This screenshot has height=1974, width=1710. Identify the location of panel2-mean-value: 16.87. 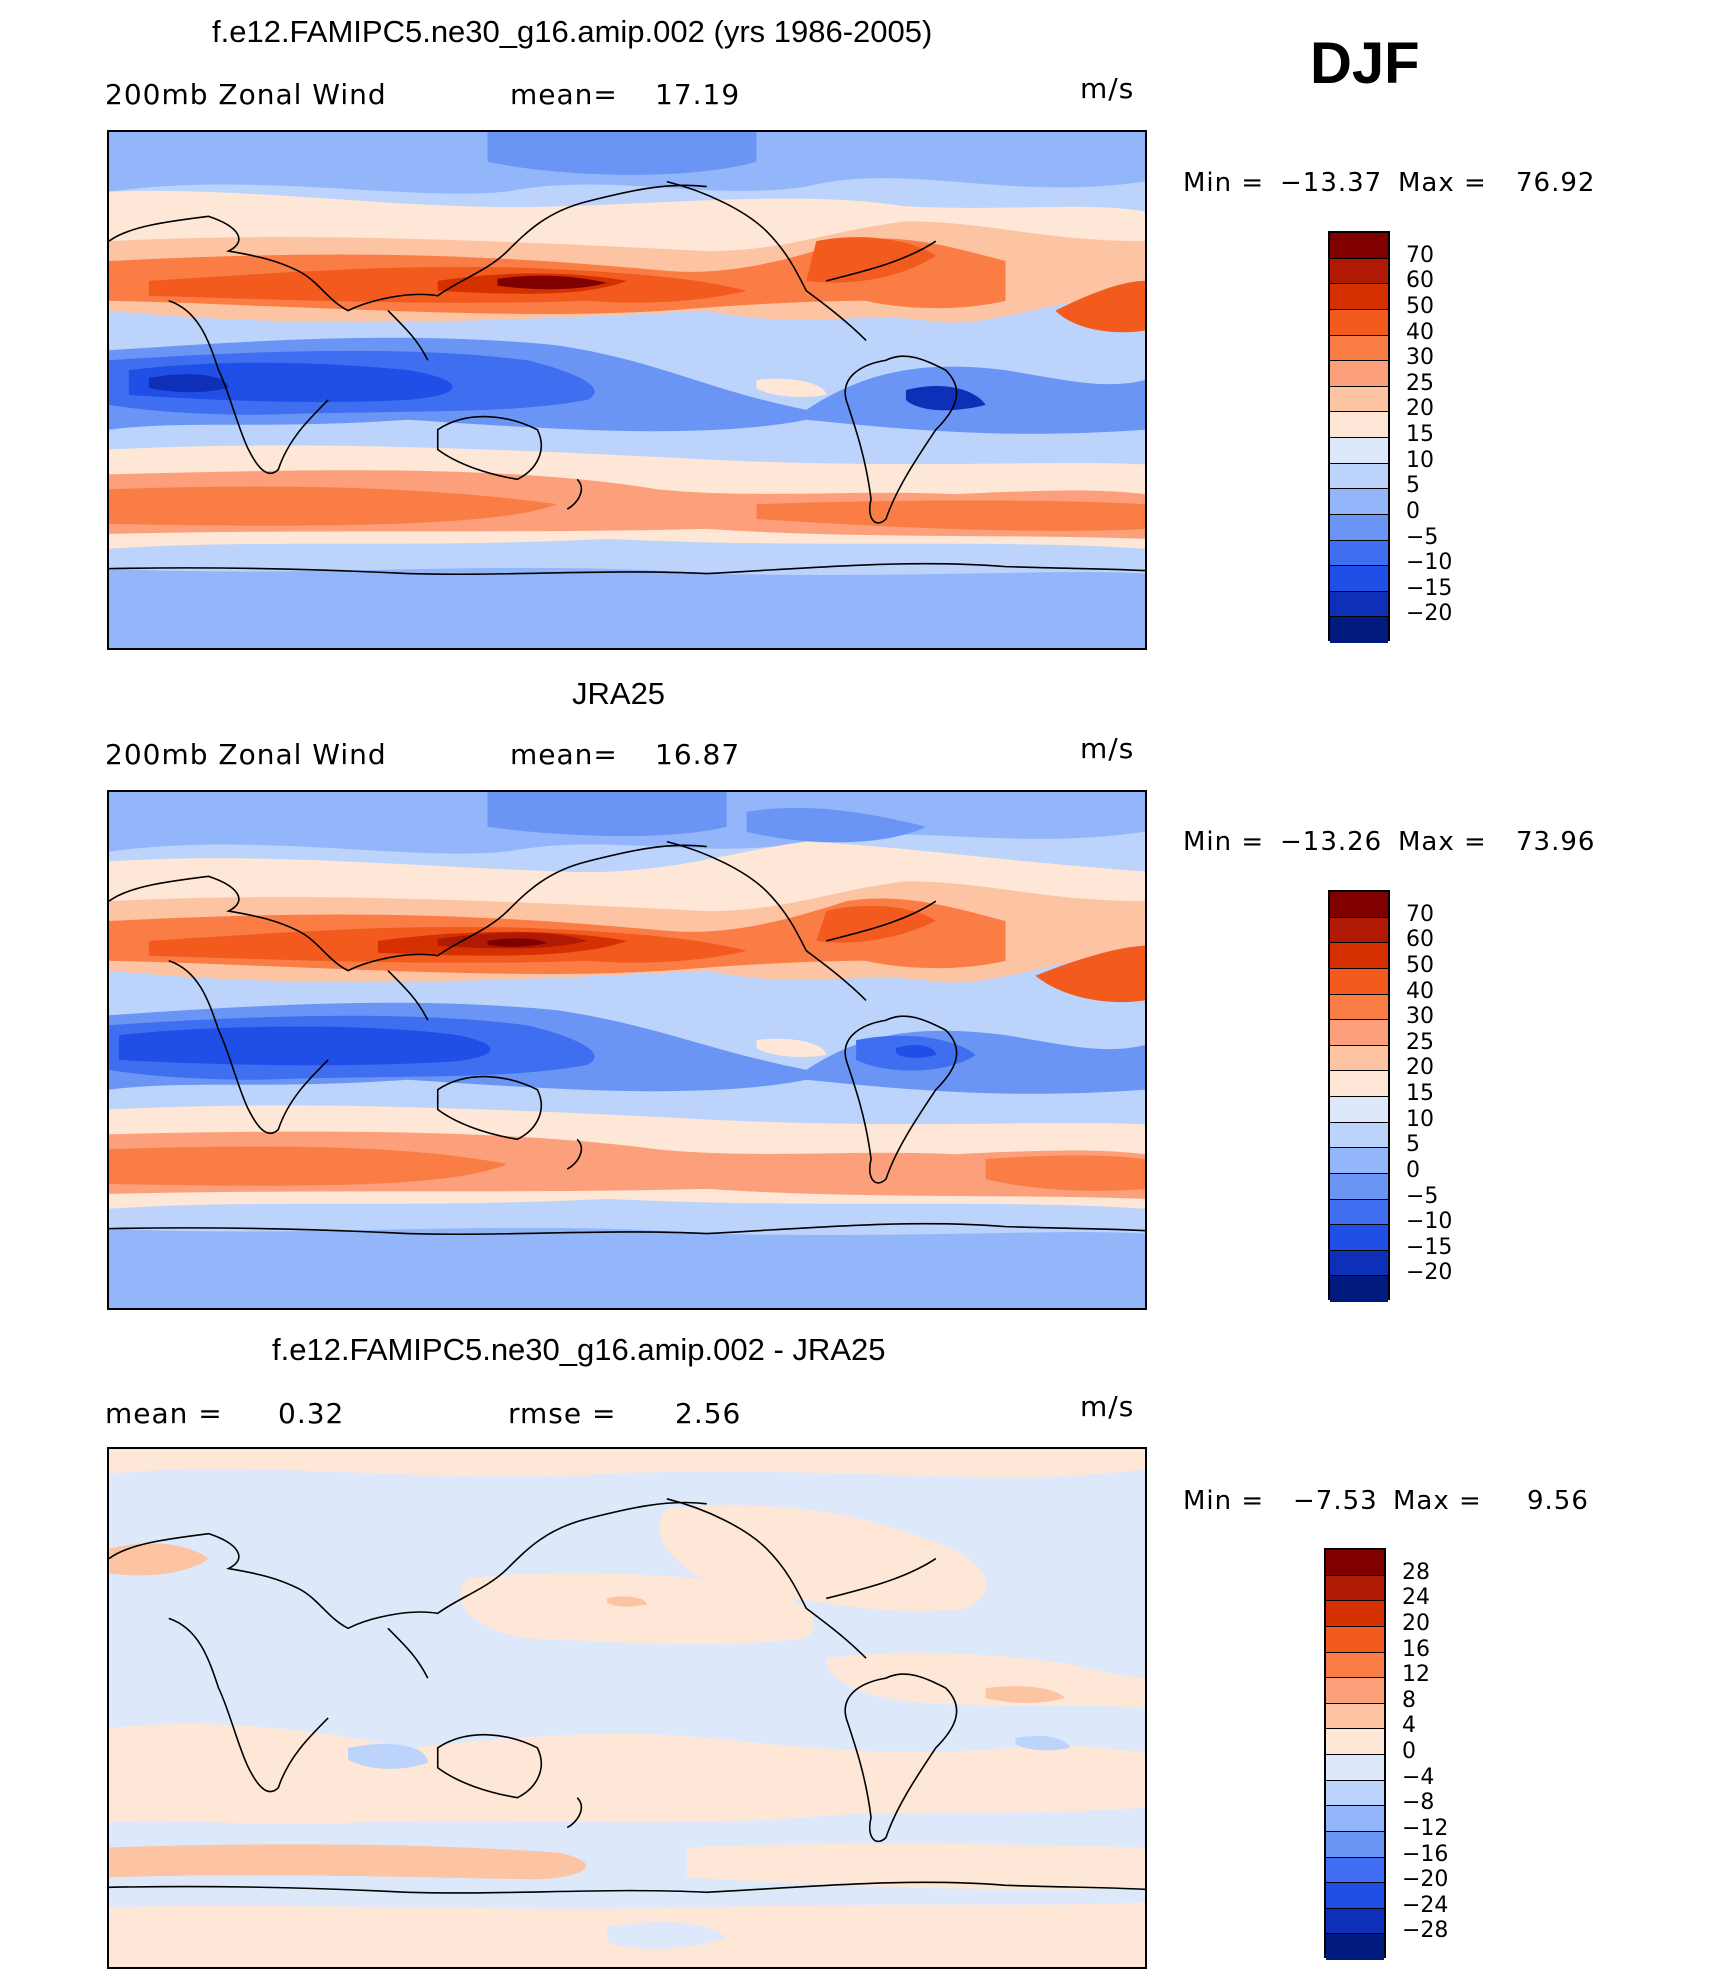
(698, 754).